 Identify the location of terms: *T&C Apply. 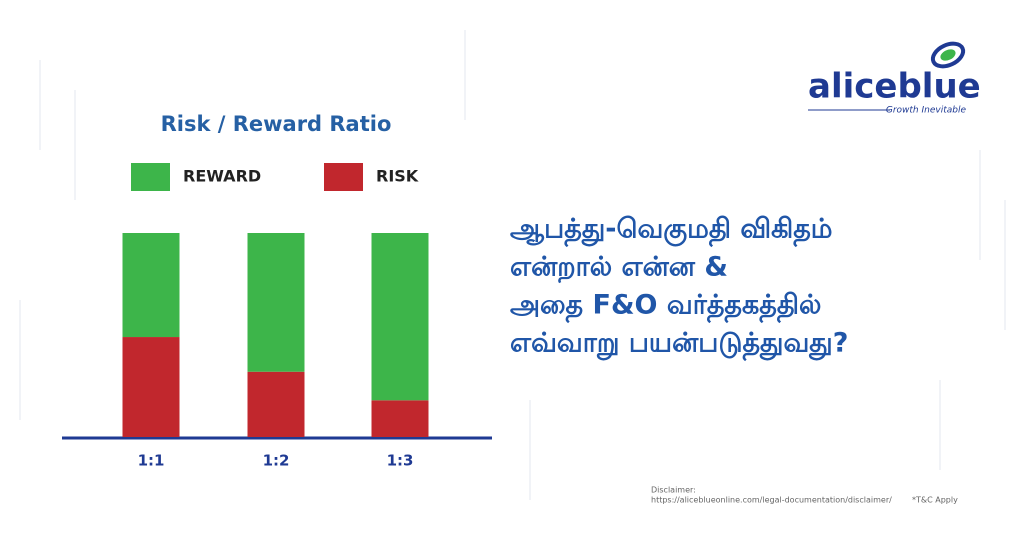
(935, 500).